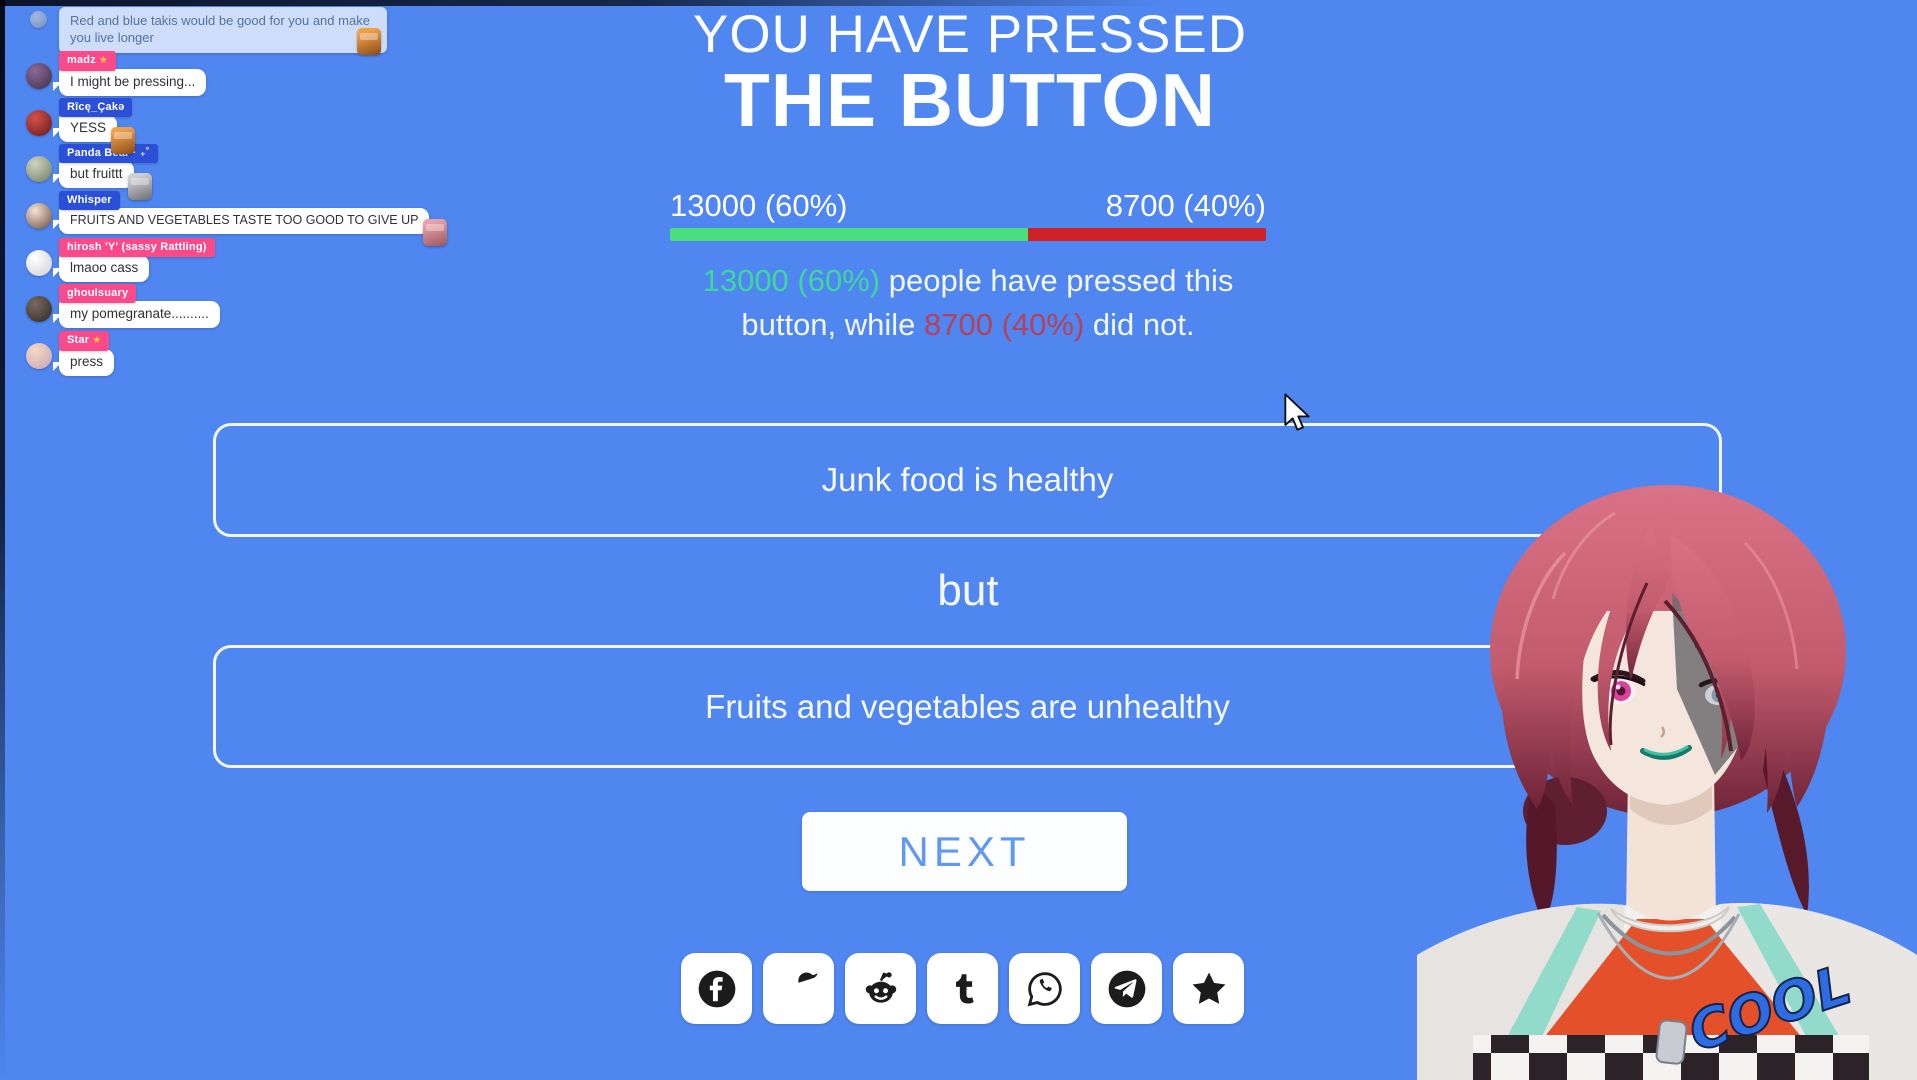 This screenshot has width=1917, height=1080. Describe the element at coordinates (1297, 412) in the screenshot. I see `mouse-cursor` at that location.